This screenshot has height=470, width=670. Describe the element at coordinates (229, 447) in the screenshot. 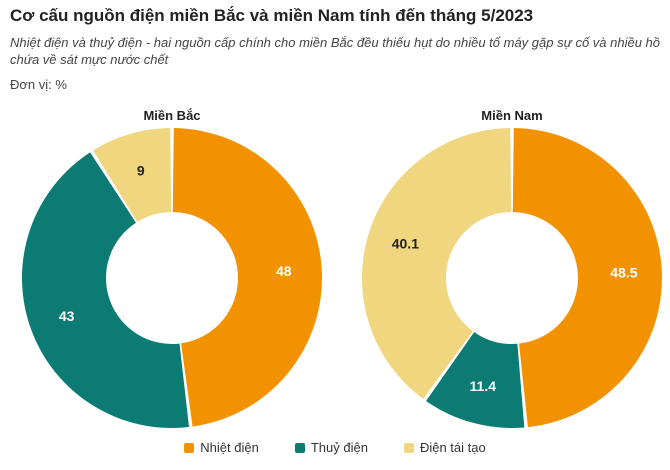

I see `legend-label: Nhiệt điện` at that location.